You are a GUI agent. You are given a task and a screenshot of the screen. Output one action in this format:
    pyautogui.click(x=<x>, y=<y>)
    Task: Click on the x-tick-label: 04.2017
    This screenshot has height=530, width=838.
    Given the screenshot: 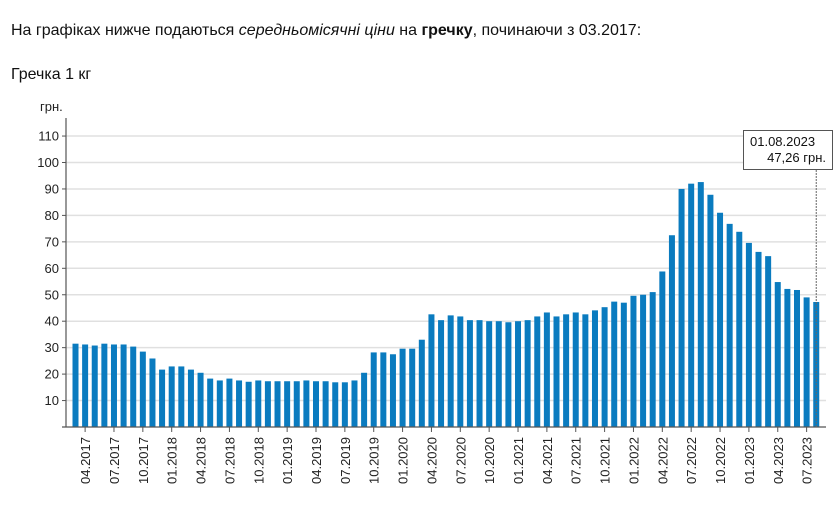 What is the action you would take?
    pyautogui.click(x=85, y=460)
    